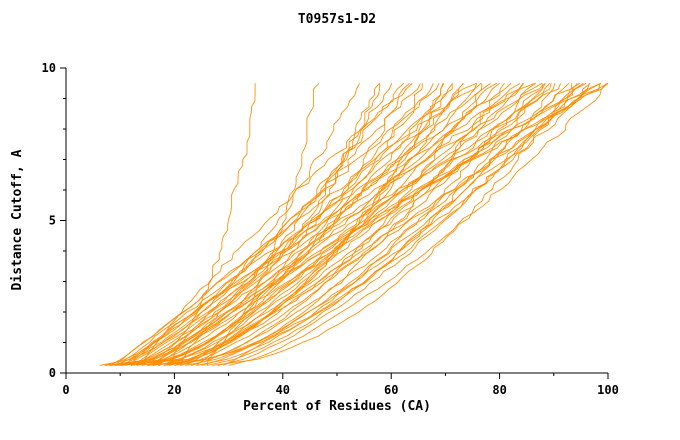 Image resolution: width=680 pixels, height=440 pixels. What do you see at coordinates (337, 19) in the screenshot?
I see `chart-title: T0957s1-D2` at bounding box center [337, 19].